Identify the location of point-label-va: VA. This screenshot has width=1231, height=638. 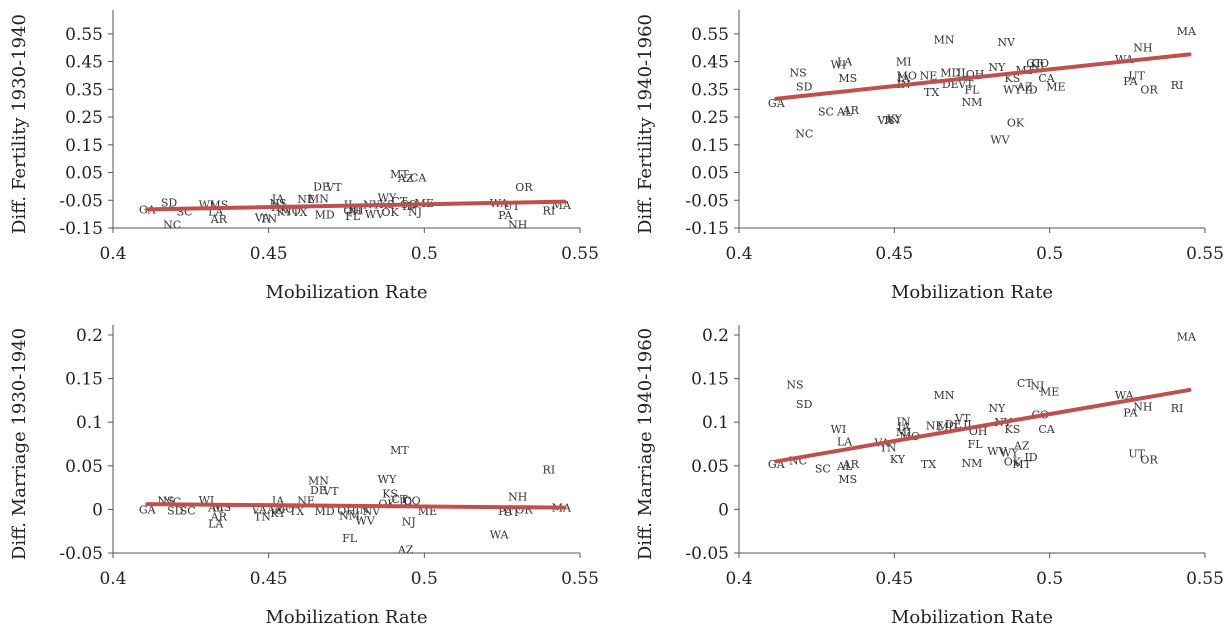
(884, 120).